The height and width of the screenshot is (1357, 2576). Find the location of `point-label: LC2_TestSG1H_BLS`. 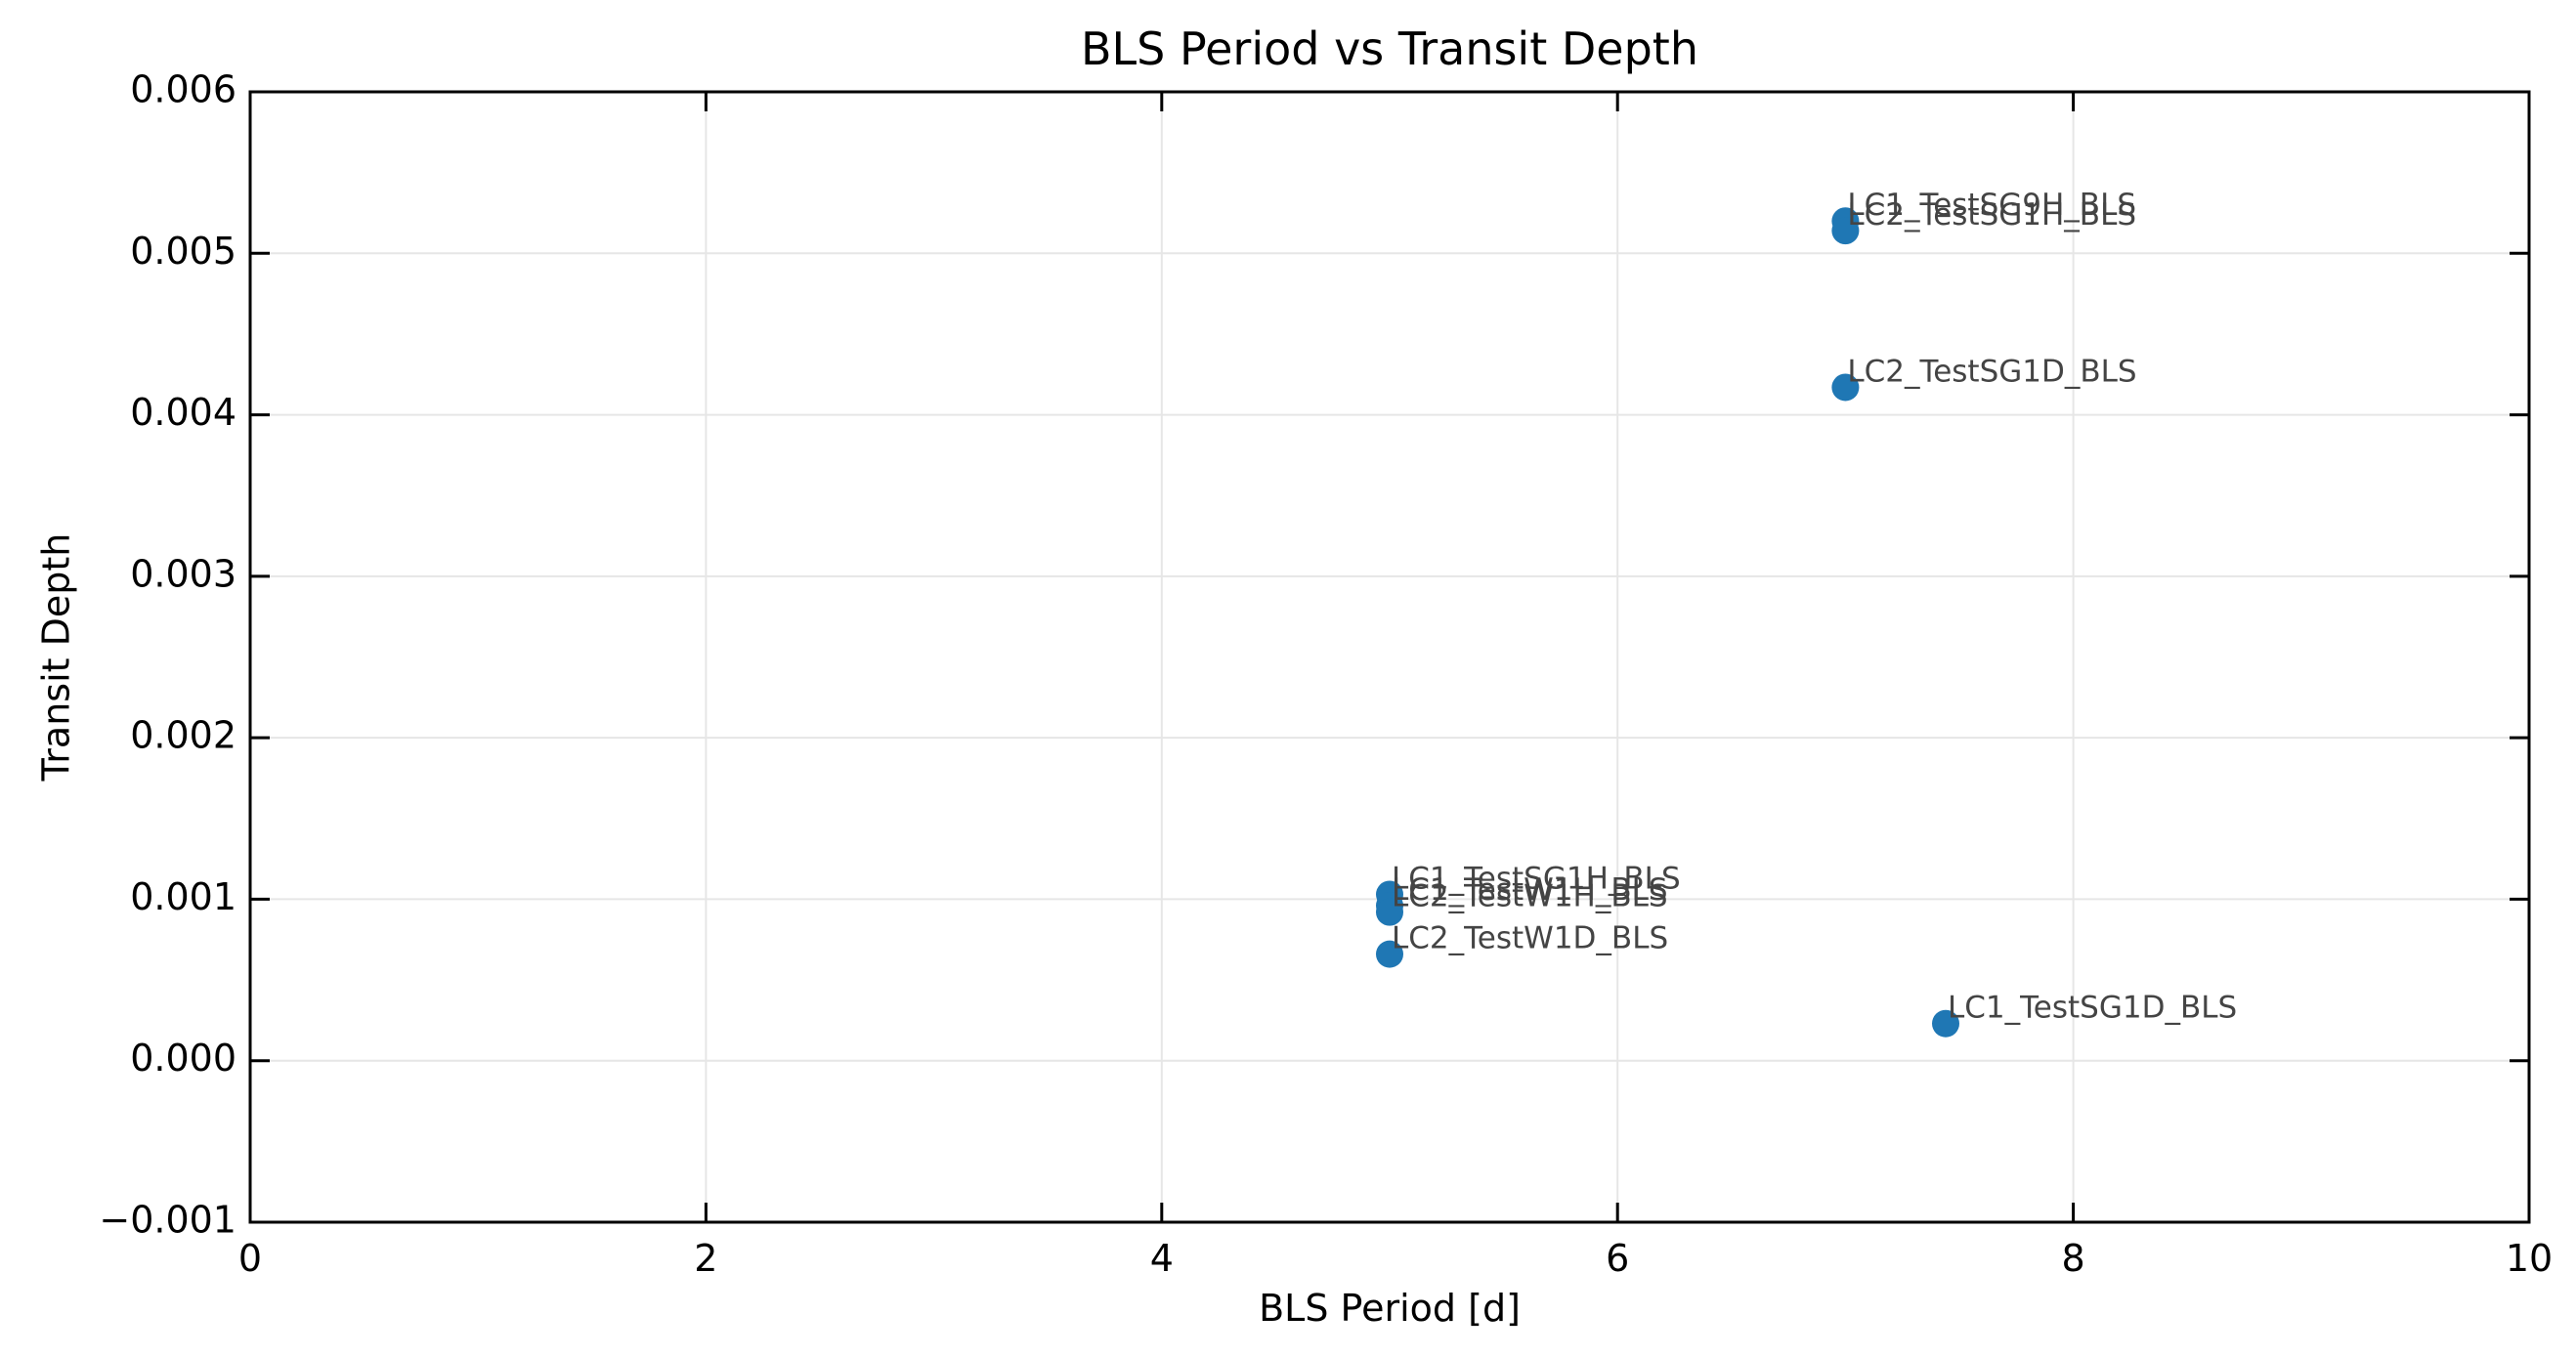

point-label: LC2_TestSG1H_BLS is located at coordinates (1992, 215).